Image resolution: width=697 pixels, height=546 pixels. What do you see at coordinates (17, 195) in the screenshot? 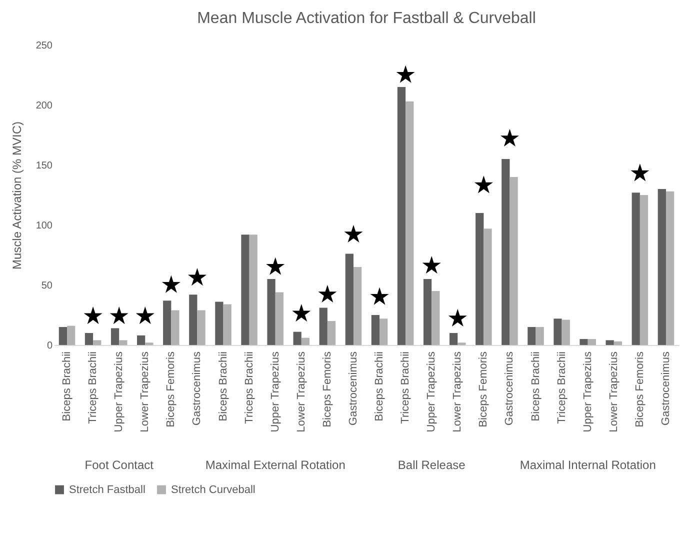
I see `y-axis-title: Muscle Activation (% MVIC)` at bounding box center [17, 195].